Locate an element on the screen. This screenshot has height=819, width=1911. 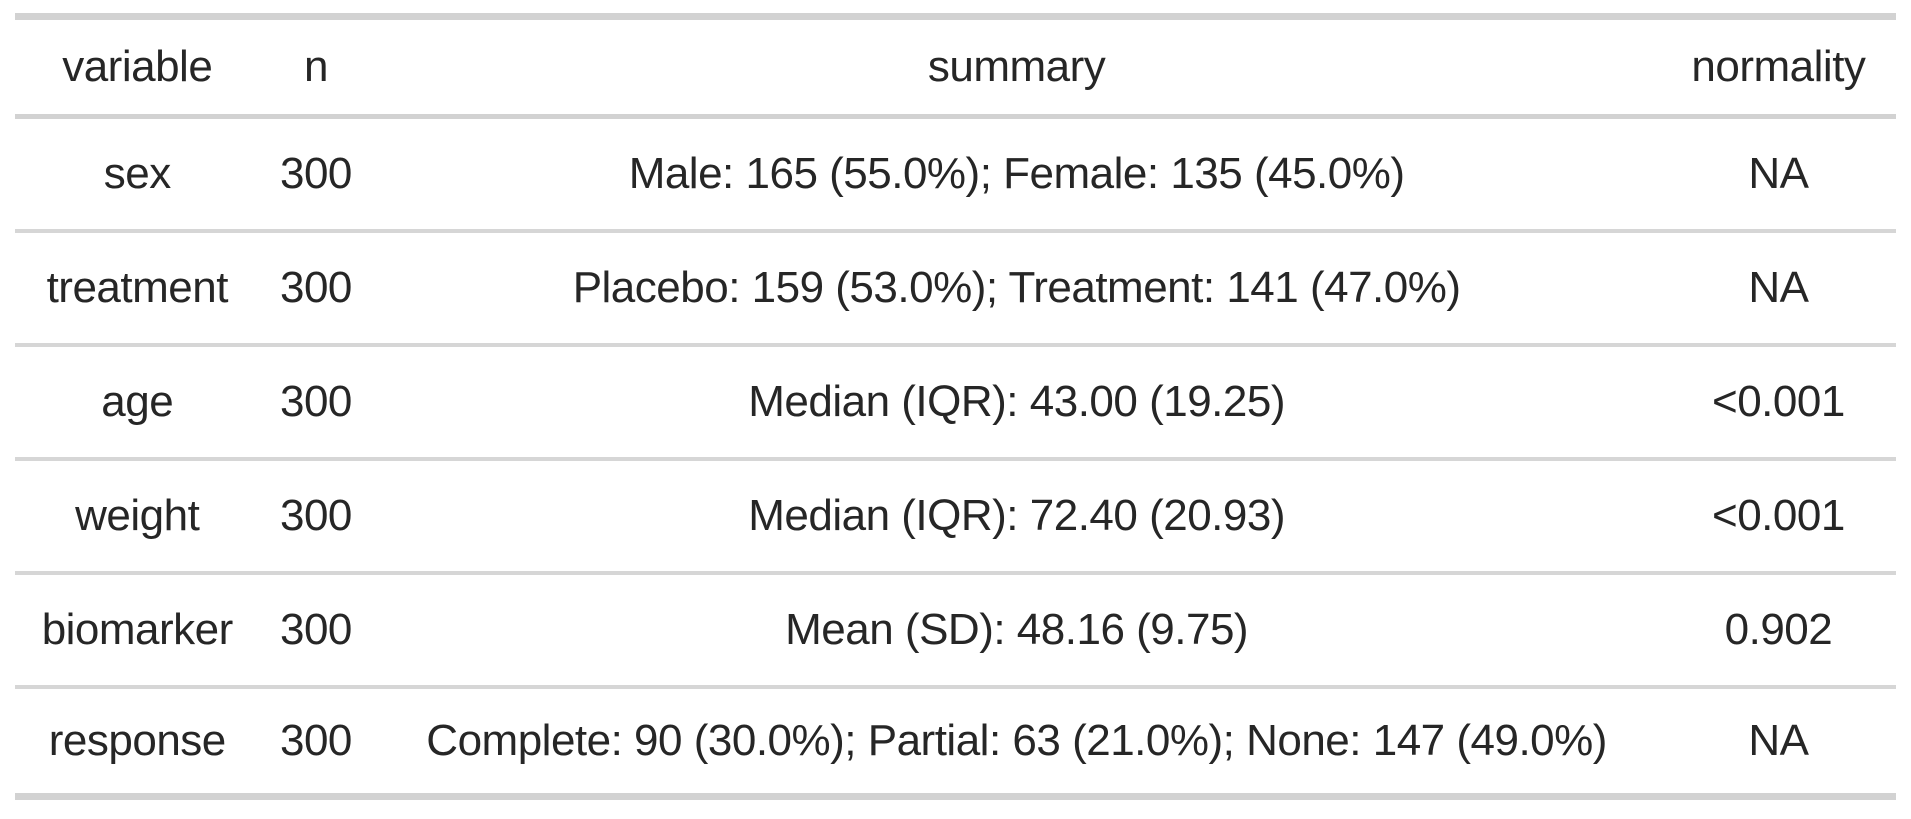
cell-summary: Median (IQR): 72.40 (20.93) is located at coordinates (1016, 517).